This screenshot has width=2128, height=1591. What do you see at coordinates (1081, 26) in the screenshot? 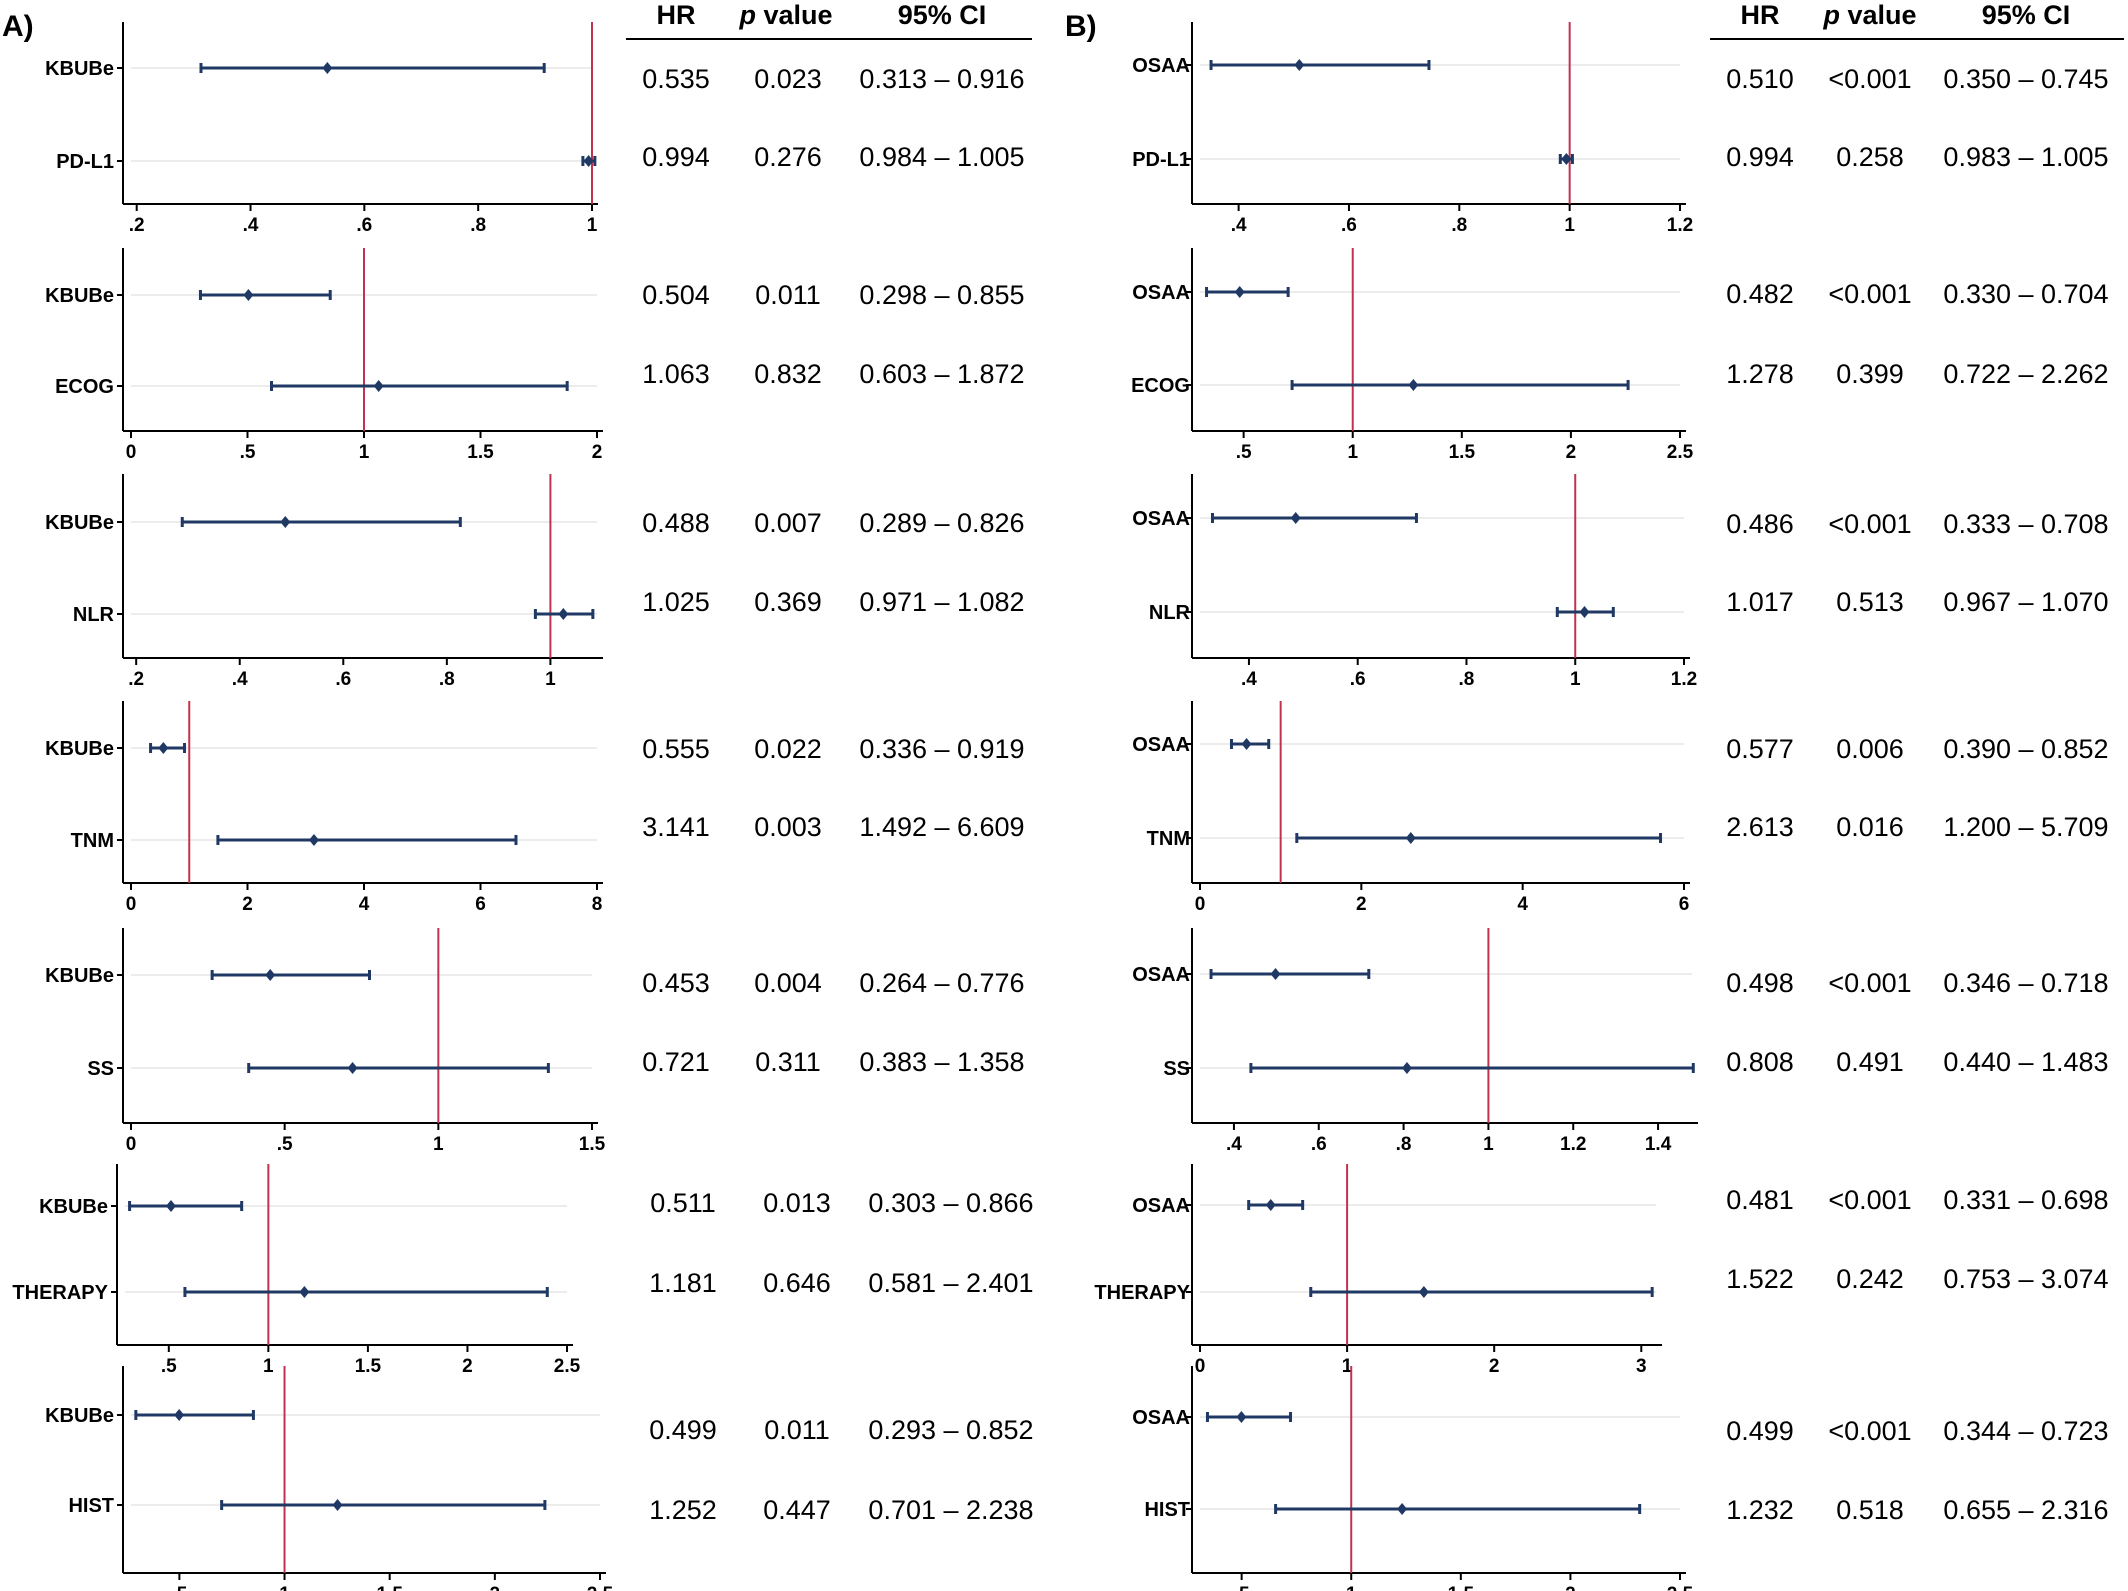
I see `panel-label-b: B)` at bounding box center [1081, 26].